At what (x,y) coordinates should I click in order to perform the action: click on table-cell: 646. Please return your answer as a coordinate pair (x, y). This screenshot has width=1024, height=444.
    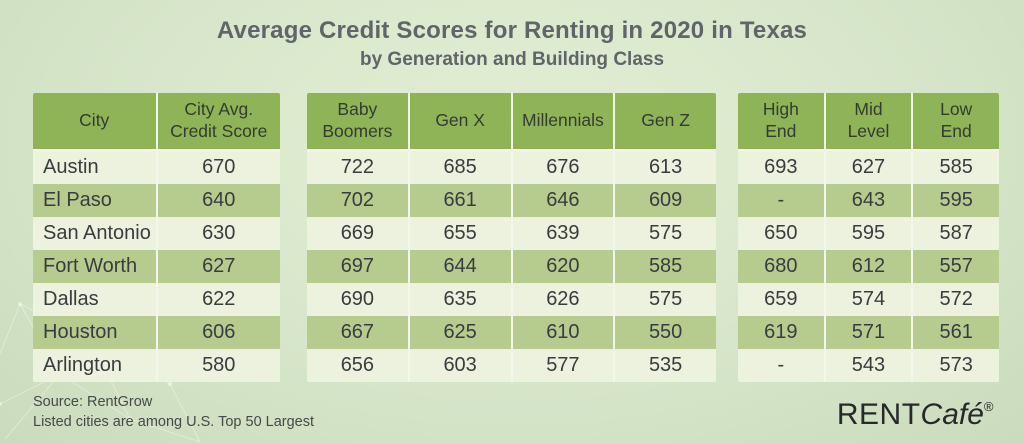
    Looking at the image, I should click on (563, 200).